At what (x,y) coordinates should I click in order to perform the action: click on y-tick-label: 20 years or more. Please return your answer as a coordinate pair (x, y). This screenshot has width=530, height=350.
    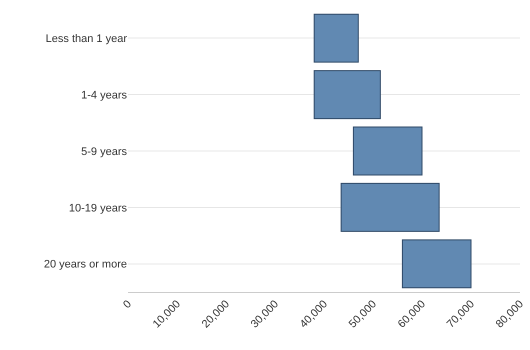
    Looking at the image, I should click on (85, 264).